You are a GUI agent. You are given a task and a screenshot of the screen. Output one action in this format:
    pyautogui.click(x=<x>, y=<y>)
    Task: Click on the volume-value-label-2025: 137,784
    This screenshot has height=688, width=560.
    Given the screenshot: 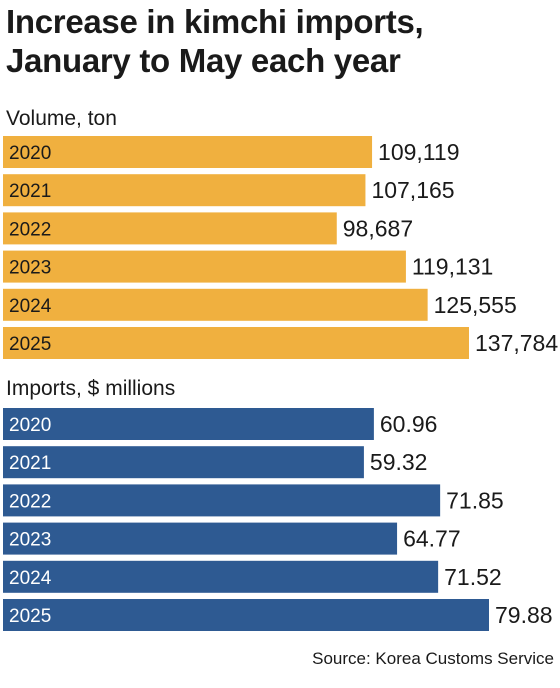 What is the action you would take?
    pyautogui.click(x=516, y=343)
    